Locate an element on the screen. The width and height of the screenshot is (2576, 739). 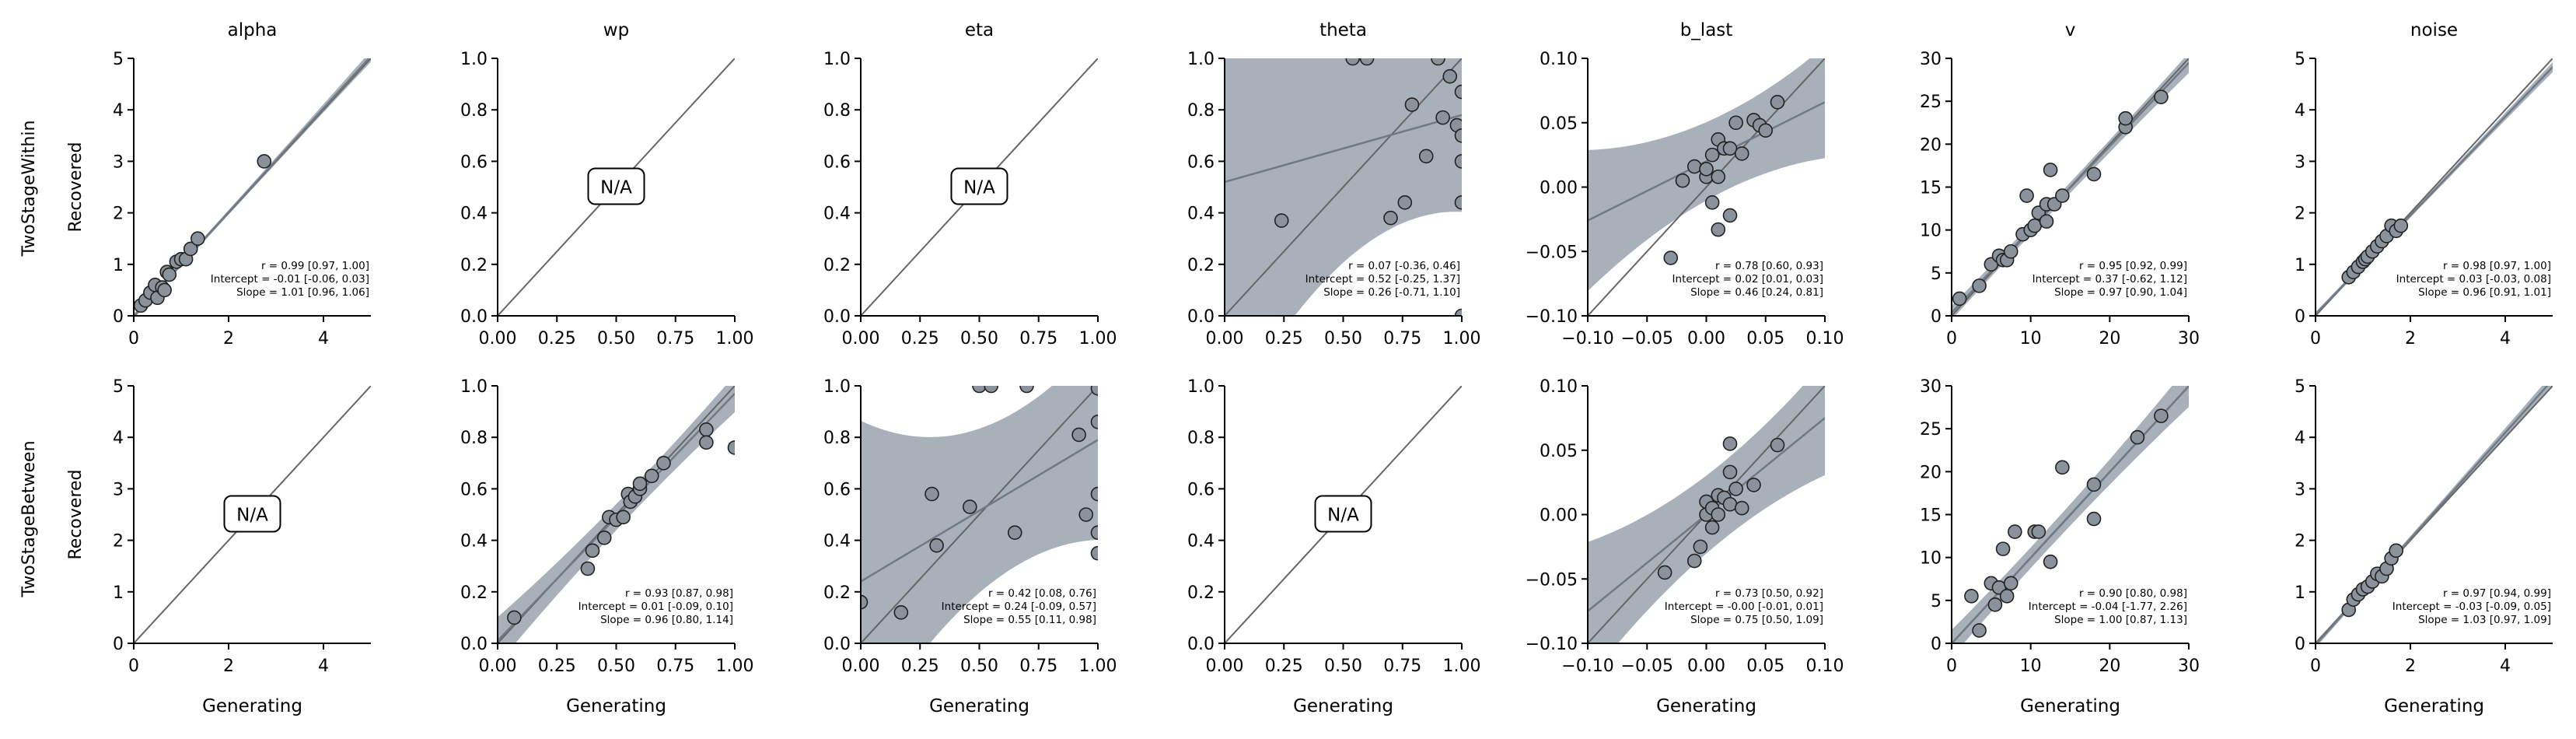
x-tick-label: −0.05 is located at coordinates (1647, 666).